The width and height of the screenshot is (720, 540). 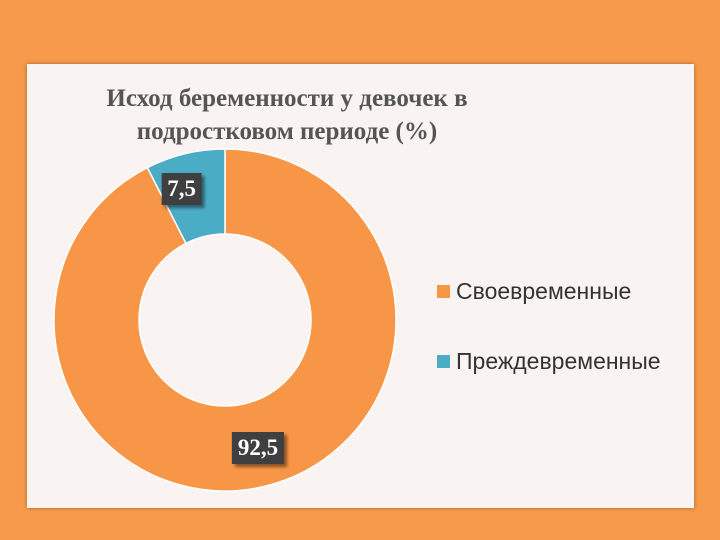 I want to click on data-label-ontime: 92,5, so click(x=258, y=448).